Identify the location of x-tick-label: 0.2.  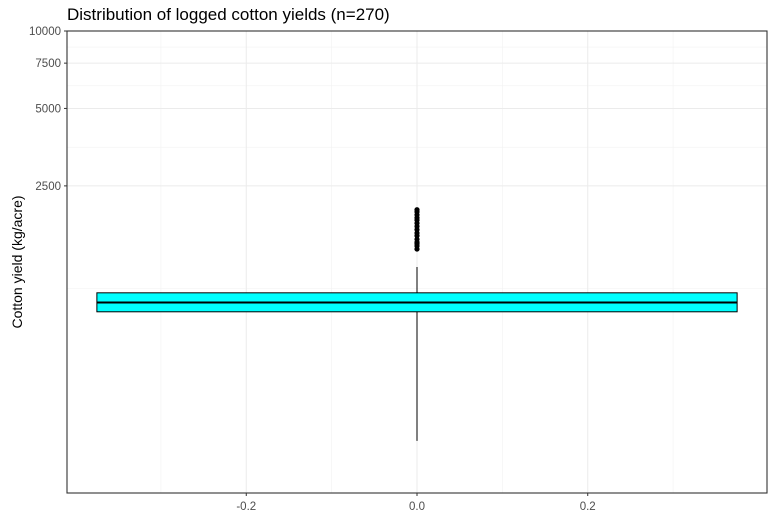
(588, 507).